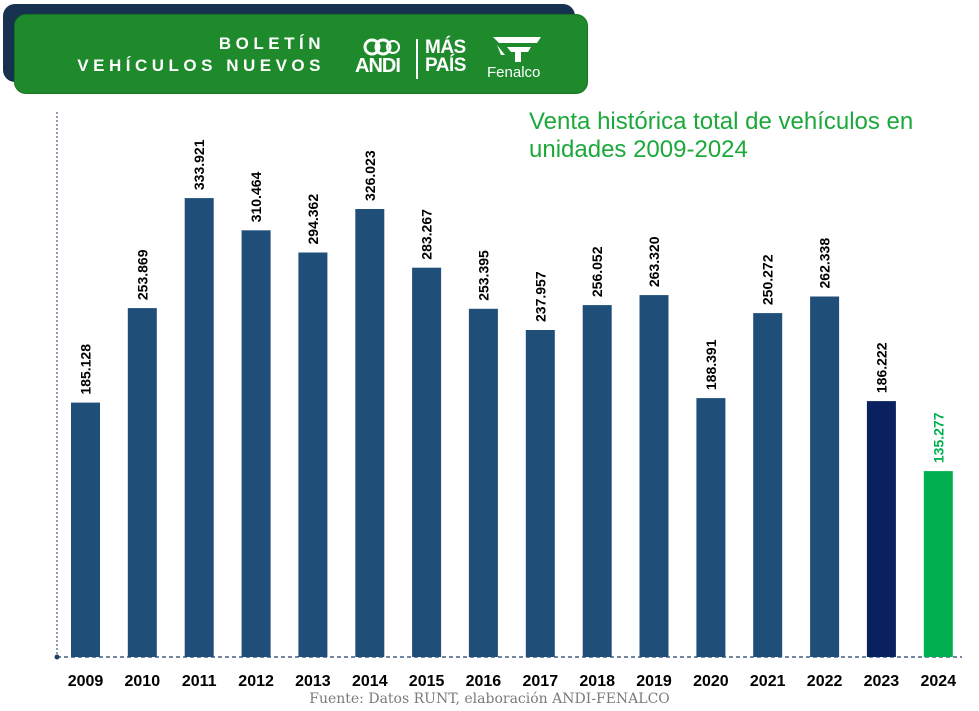  What do you see at coordinates (445, 47) in the screenshot?
I see `mas-pais-logo-line1: MÁS` at bounding box center [445, 47].